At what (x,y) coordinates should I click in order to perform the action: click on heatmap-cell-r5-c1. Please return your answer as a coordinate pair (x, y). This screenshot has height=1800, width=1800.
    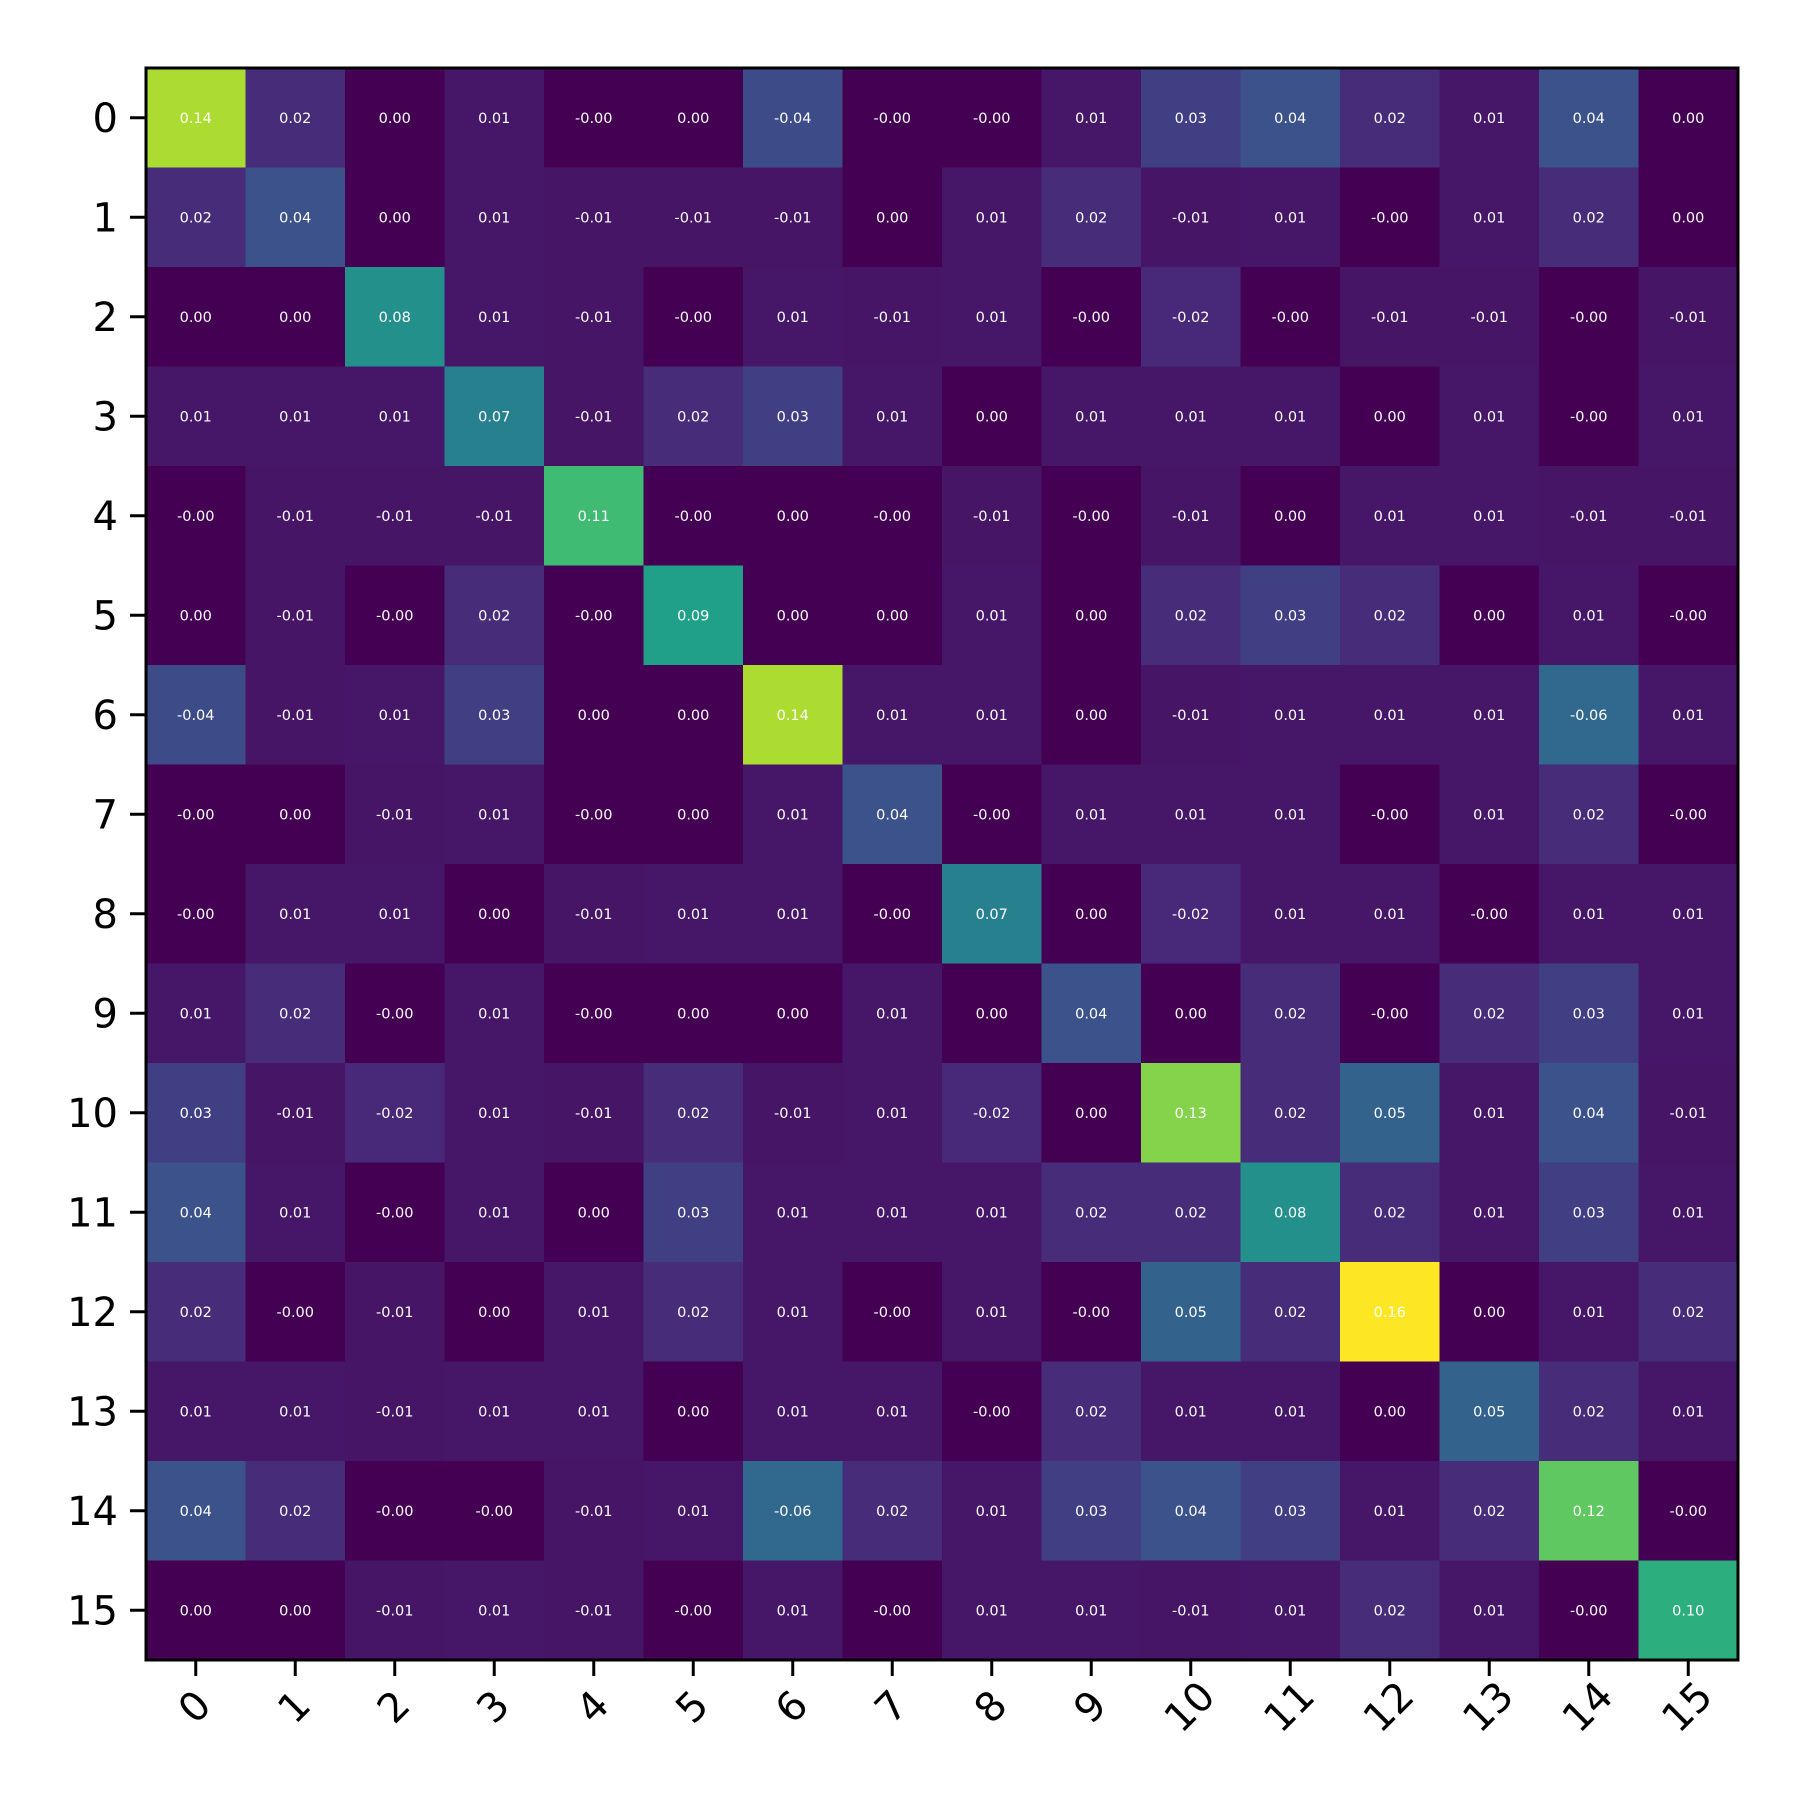
    Looking at the image, I should click on (295, 615).